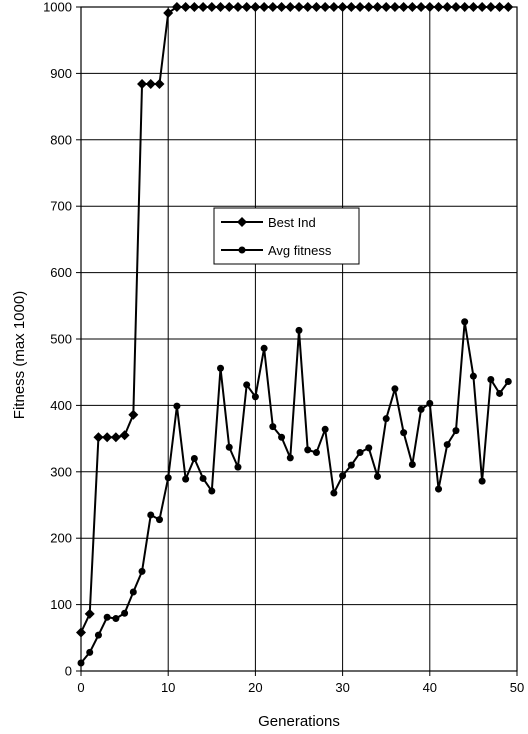 This screenshot has width=528, height=734. What do you see at coordinates (430, 687) in the screenshot?
I see `x-tick-label: 40` at bounding box center [430, 687].